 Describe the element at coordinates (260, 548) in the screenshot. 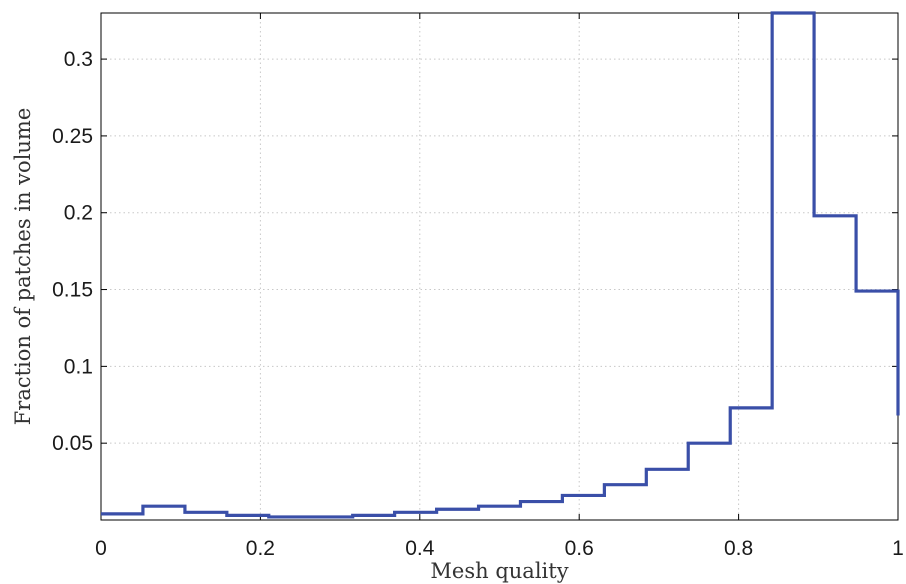

I see `x-tick-label: 0.2` at that location.